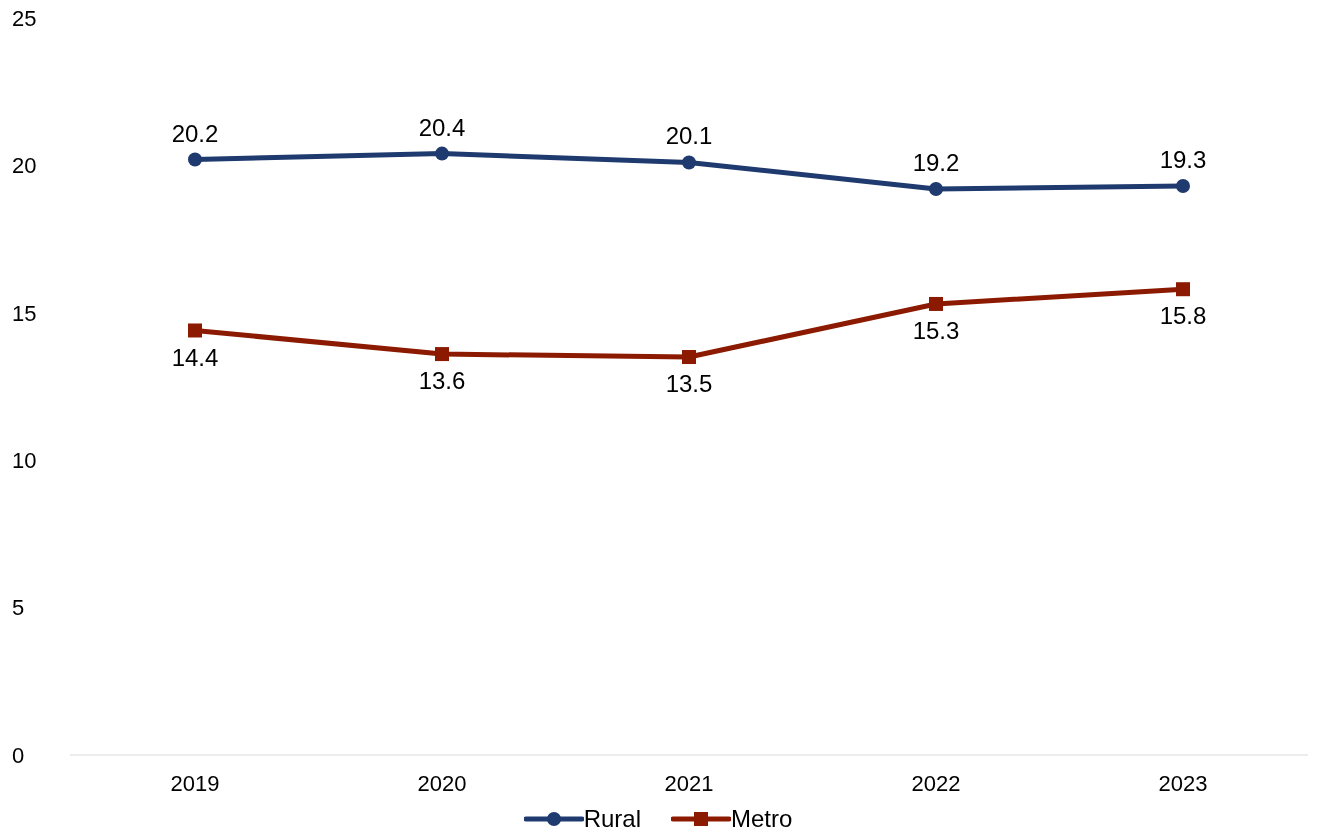  Describe the element at coordinates (611, 819) in the screenshot. I see `legend-label: Rural` at that location.